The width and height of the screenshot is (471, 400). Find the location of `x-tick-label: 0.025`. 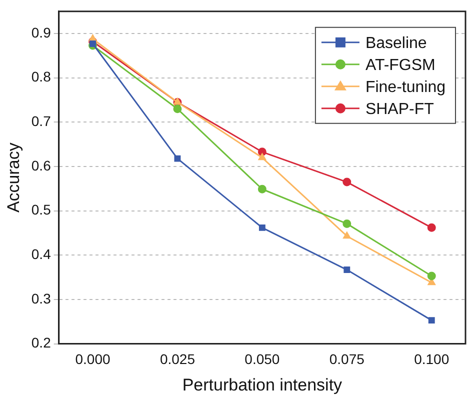

x-tick-label: 0.025 is located at coordinates (178, 359).